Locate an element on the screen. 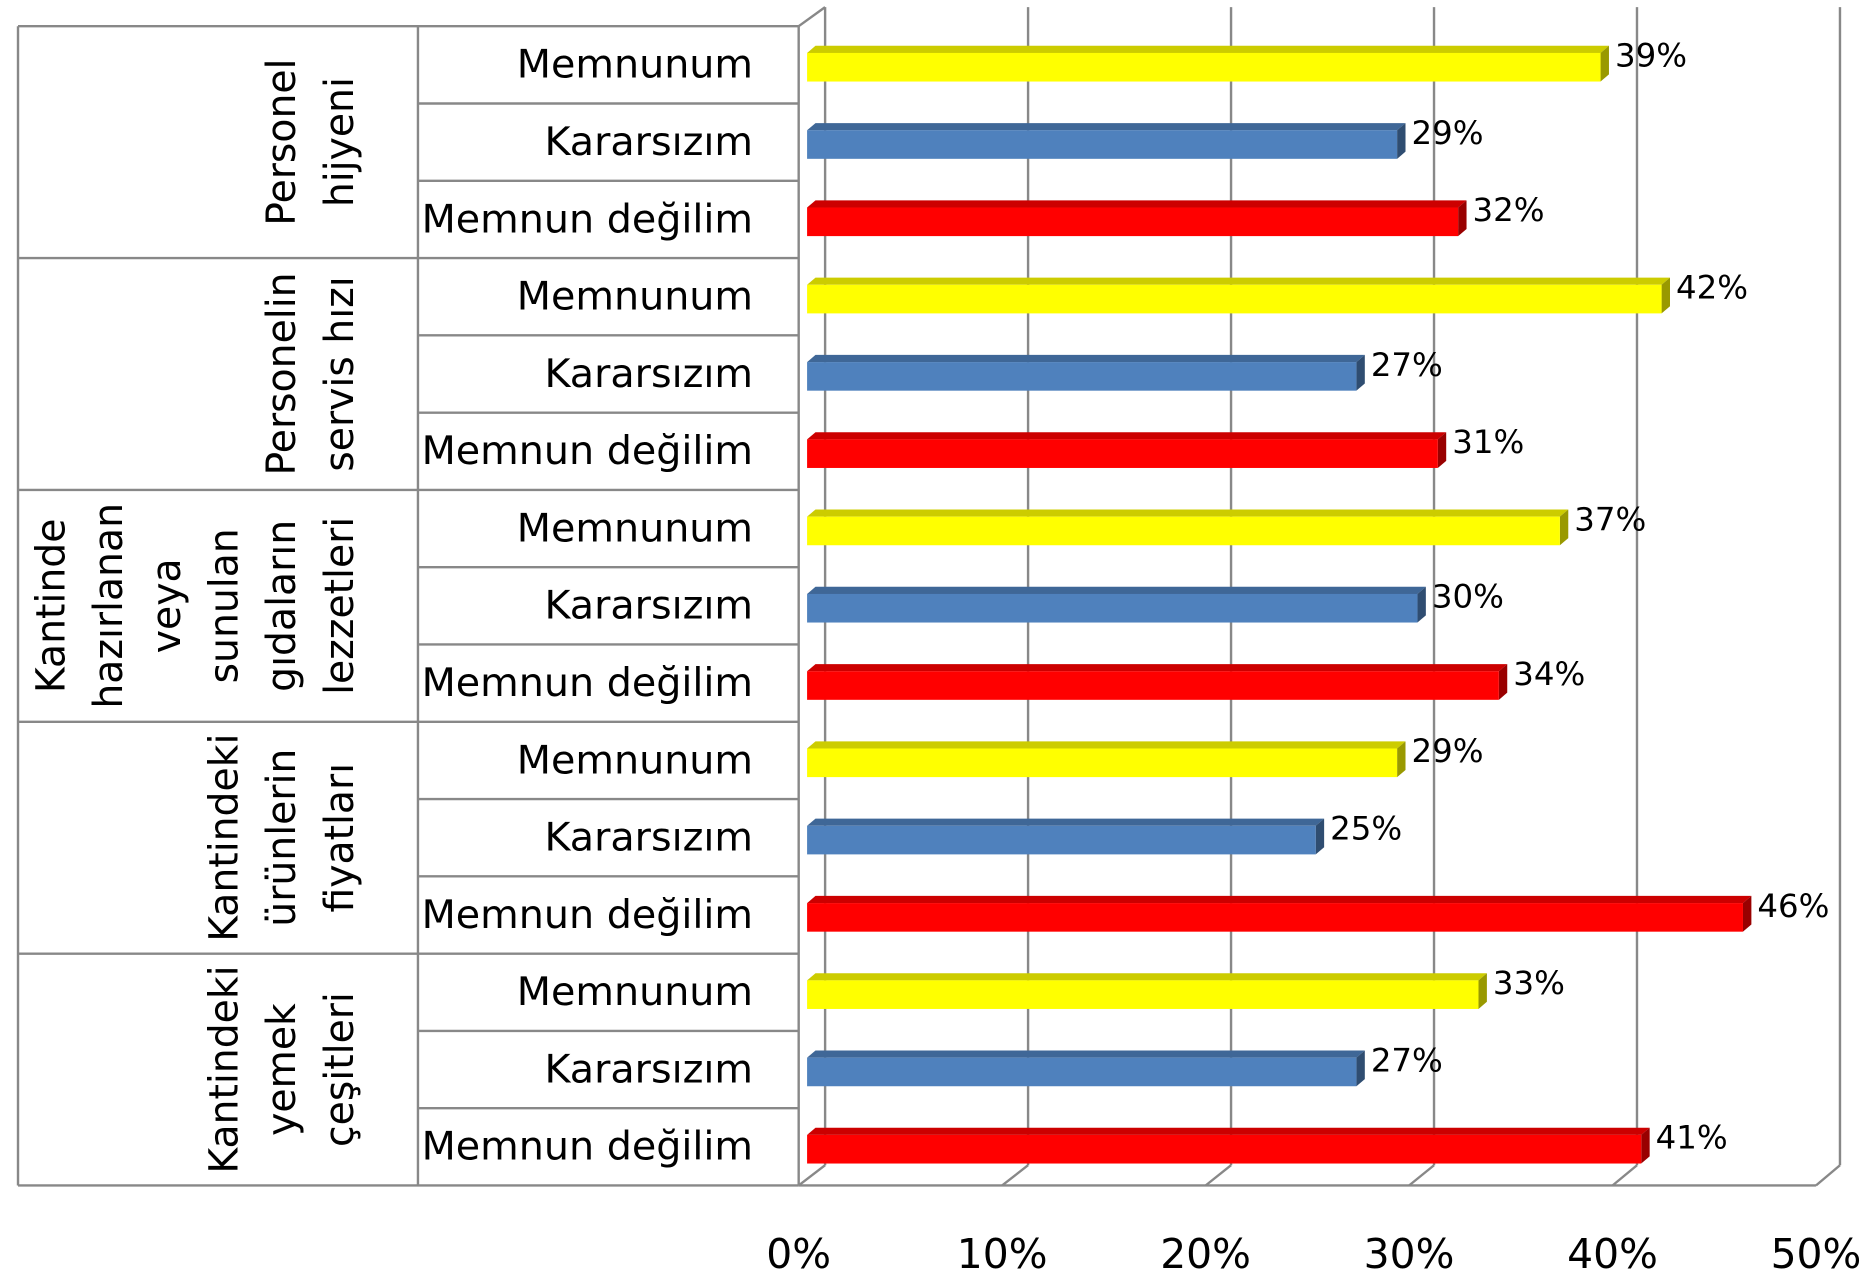  value-label: 46% is located at coordinates (1793, 906).